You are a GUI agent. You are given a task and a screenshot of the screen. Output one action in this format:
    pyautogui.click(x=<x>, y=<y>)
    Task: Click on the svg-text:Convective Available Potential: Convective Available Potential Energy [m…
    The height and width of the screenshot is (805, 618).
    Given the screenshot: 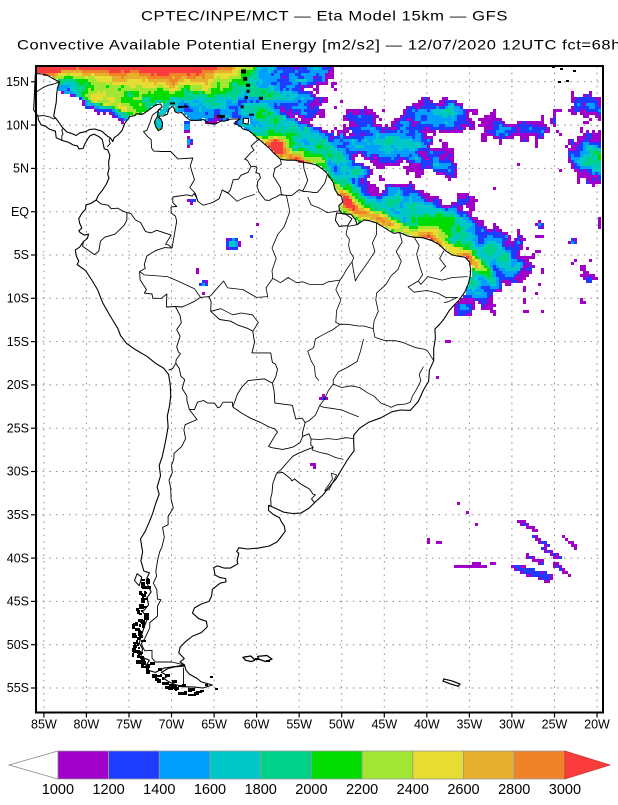 What is the action you would take?
    pyautogui.click(x=317, y=45)
    